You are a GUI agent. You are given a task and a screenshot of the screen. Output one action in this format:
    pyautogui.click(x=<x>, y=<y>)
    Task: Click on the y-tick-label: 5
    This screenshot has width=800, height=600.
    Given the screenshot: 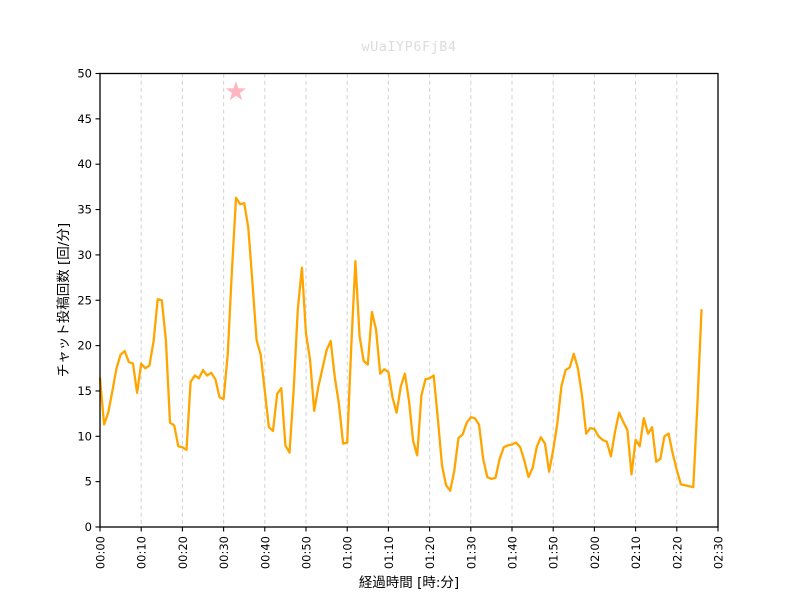 What is the action you would take?
    pyautogui.click(x=88, y=482)
    